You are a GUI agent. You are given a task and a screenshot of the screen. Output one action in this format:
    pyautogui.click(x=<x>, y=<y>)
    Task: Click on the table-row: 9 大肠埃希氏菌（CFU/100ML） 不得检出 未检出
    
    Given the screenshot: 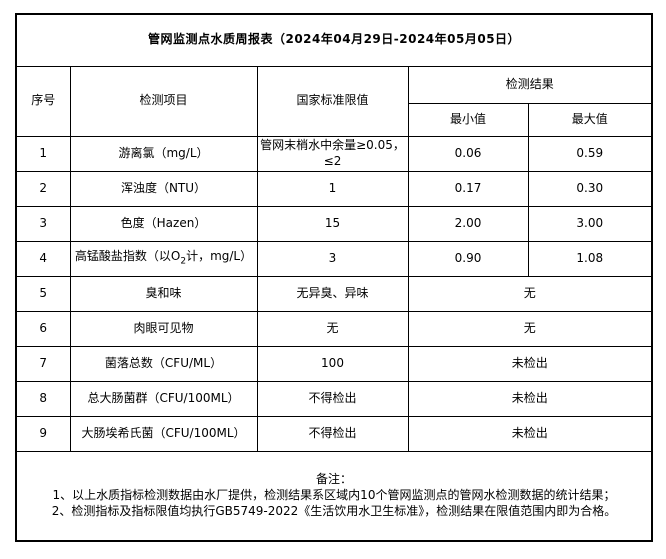 What is the action you would take?
    pyautogui.click(x=334, y=433)
    